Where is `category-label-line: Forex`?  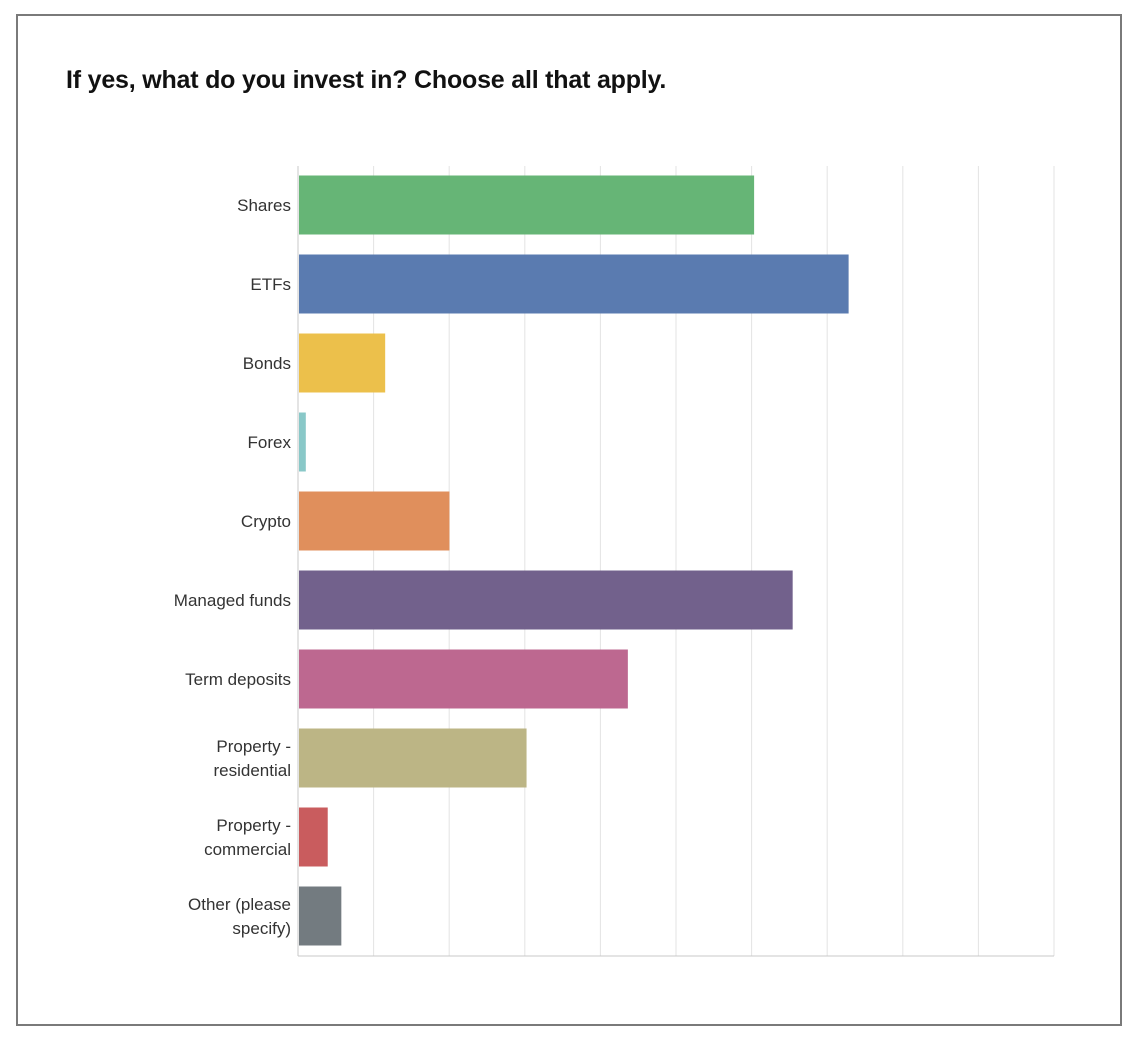
category-label-line: Forex is located at coordinates (270, 442).